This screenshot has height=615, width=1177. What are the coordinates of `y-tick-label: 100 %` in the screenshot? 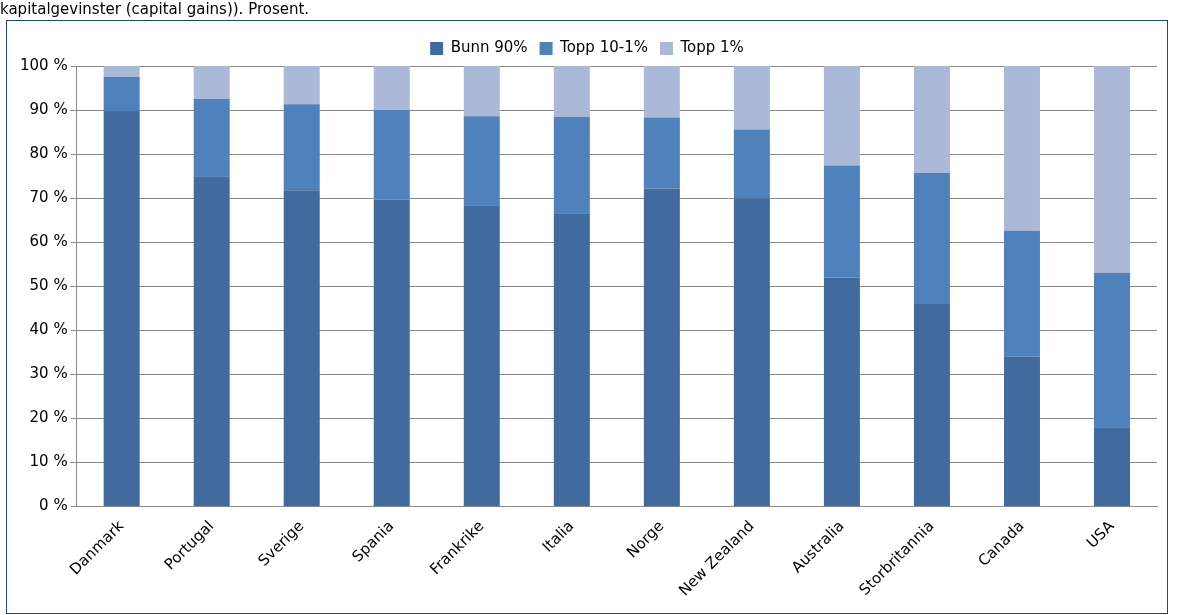 It's located at (44, 64).